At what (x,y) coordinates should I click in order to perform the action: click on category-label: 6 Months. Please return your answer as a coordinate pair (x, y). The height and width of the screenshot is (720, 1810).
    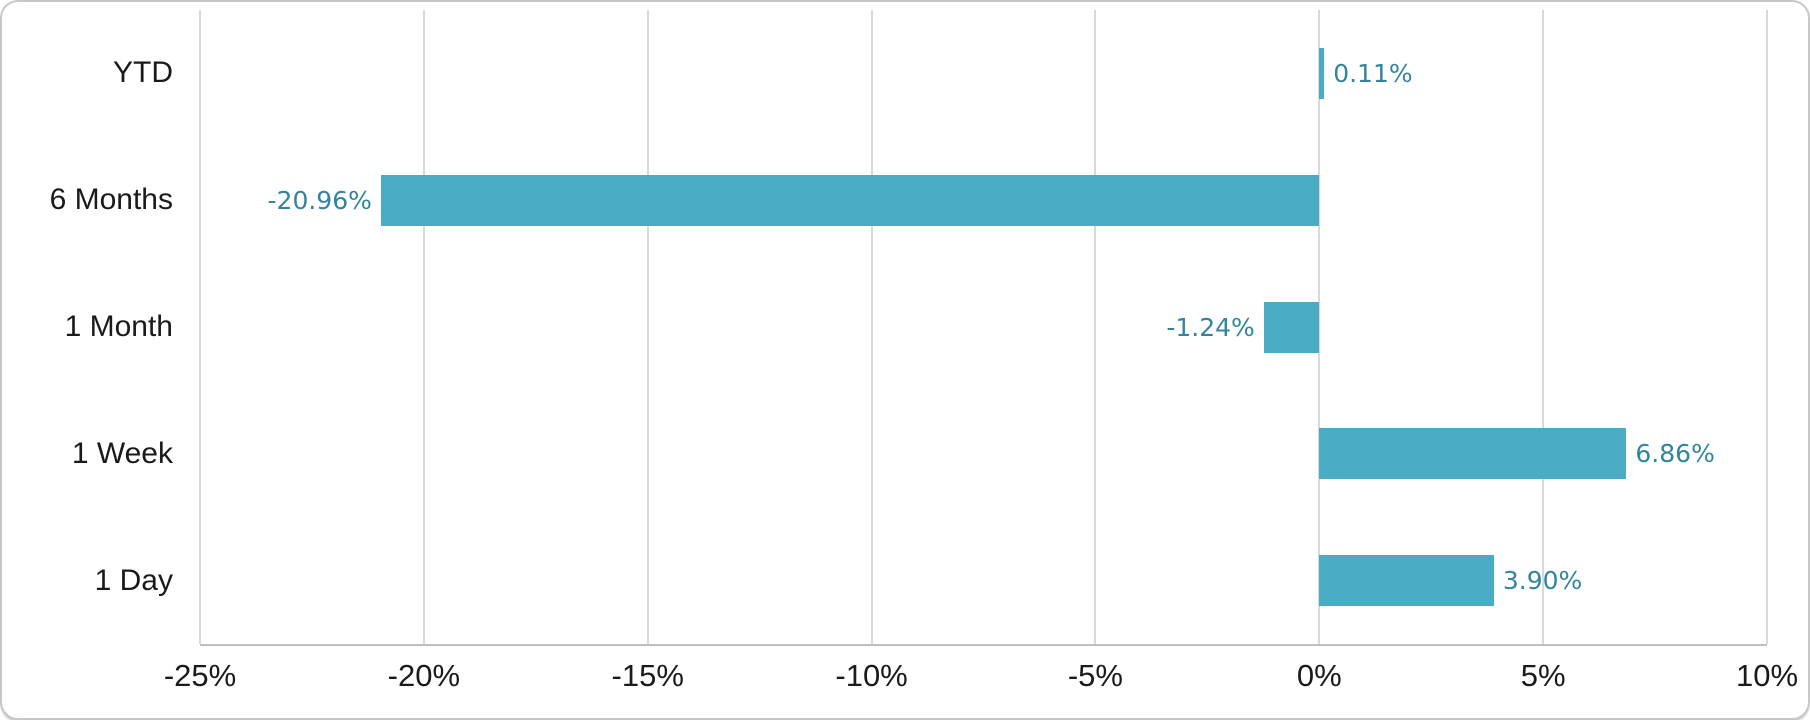
    Looking at the image, I should click on (111, 200).